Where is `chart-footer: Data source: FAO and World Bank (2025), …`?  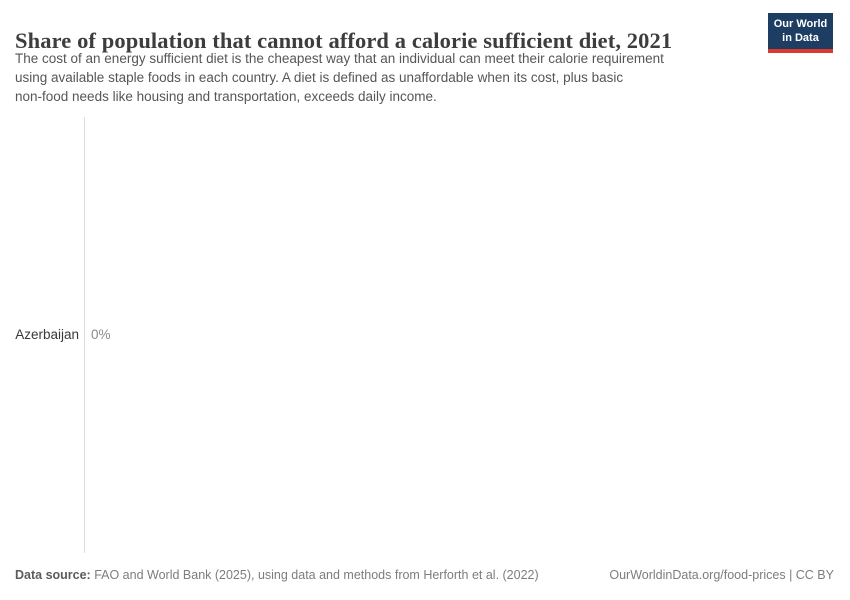
chart-footer: Data source: FAO and World Bank (2025), … is located at coordinates (424, 575).